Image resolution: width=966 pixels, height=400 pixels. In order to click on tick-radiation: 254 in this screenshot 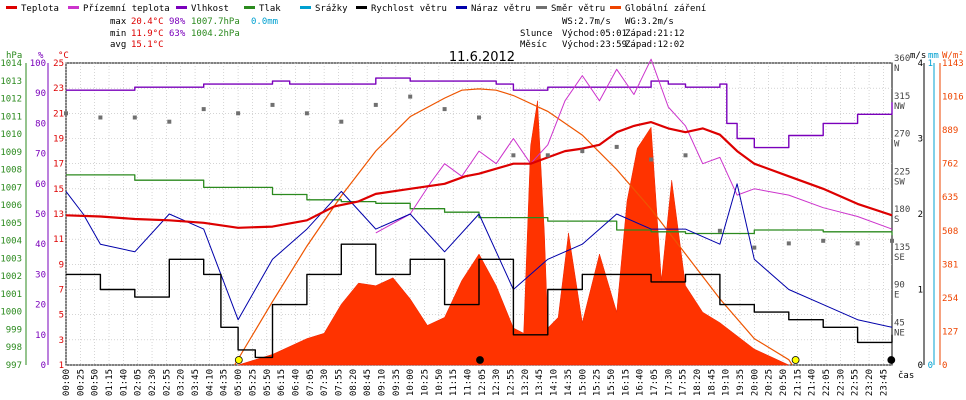, I will do `click(950, 299)`.